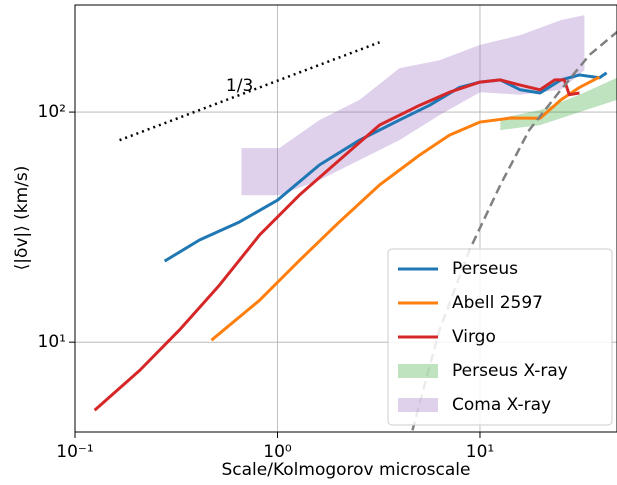 This screenshot has height=485, width=617. I want to click on x-tick-label: 10⁻¹, so click(74, 452).